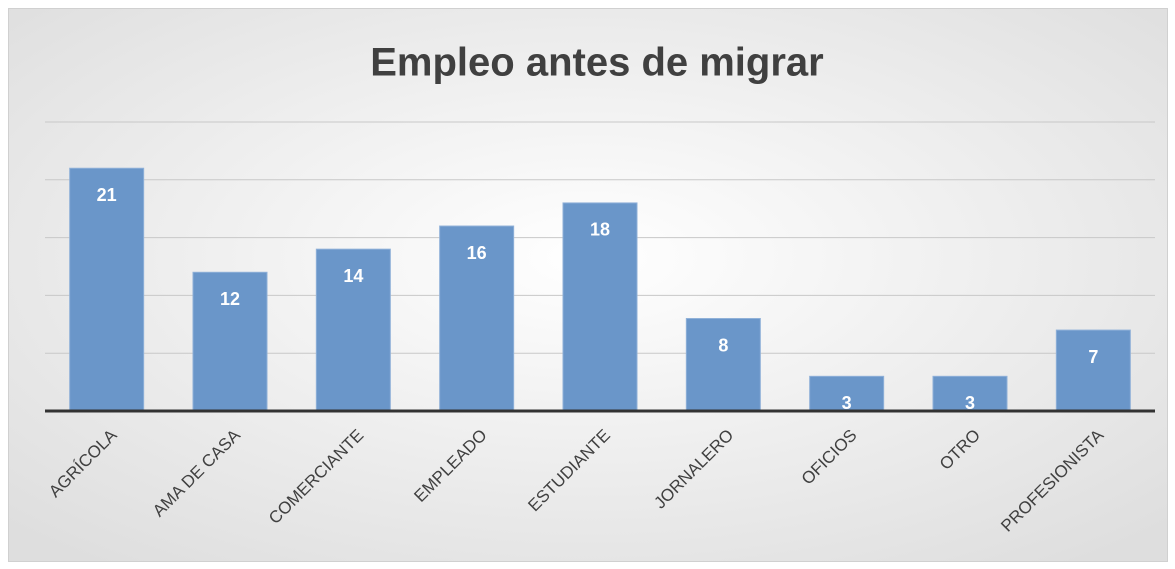 This screenshot has height=569, width=1175. What do you see at coordinates (477, 253) in the screenshot?
I see `data-label: 16` at bounding box center [477, 253].